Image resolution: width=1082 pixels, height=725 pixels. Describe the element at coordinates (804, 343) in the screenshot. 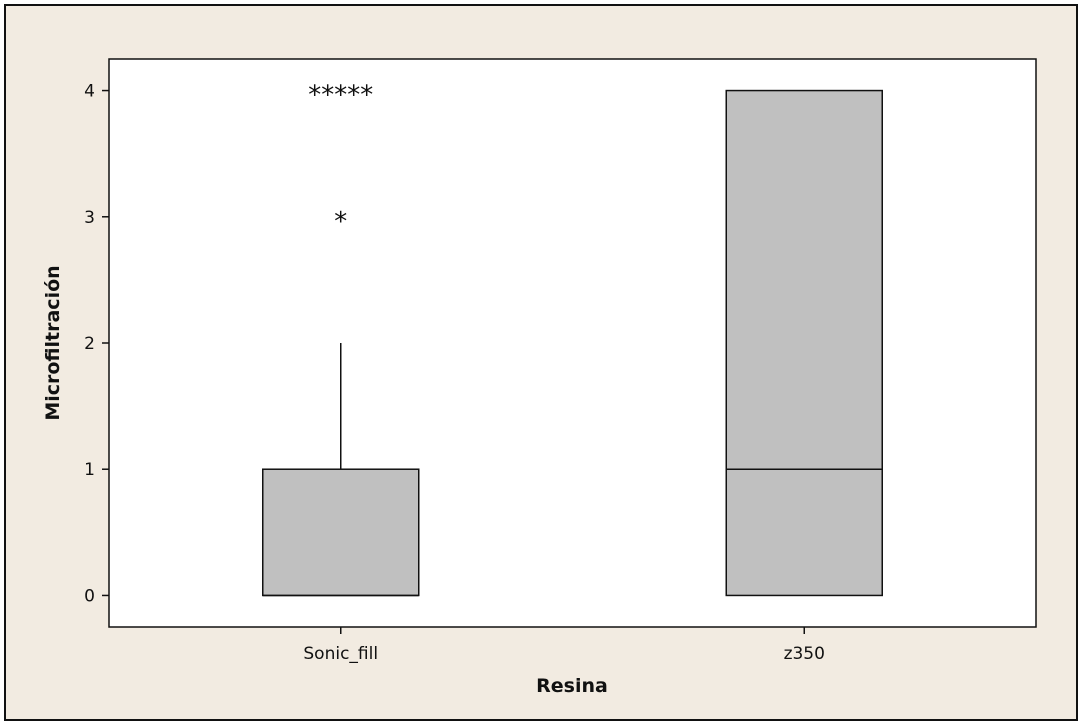

I see `box-z350` at that location.